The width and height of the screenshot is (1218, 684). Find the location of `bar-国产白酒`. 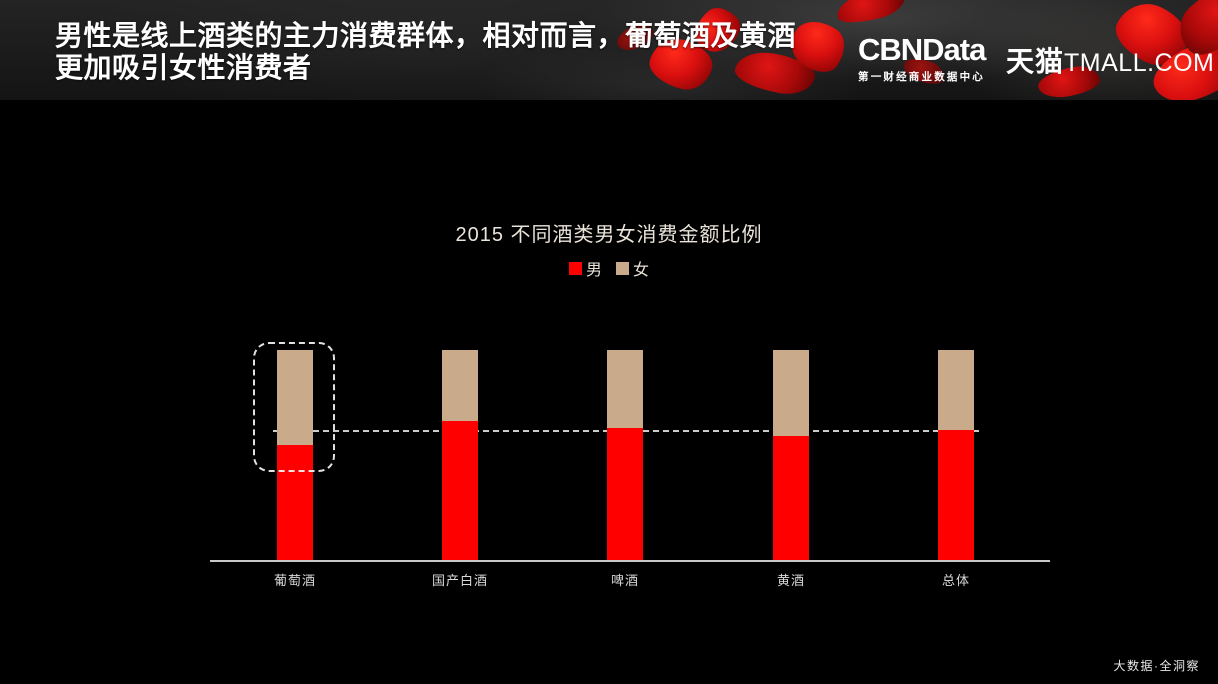

bar-国产白酒 is located at coordinates (460, 455).